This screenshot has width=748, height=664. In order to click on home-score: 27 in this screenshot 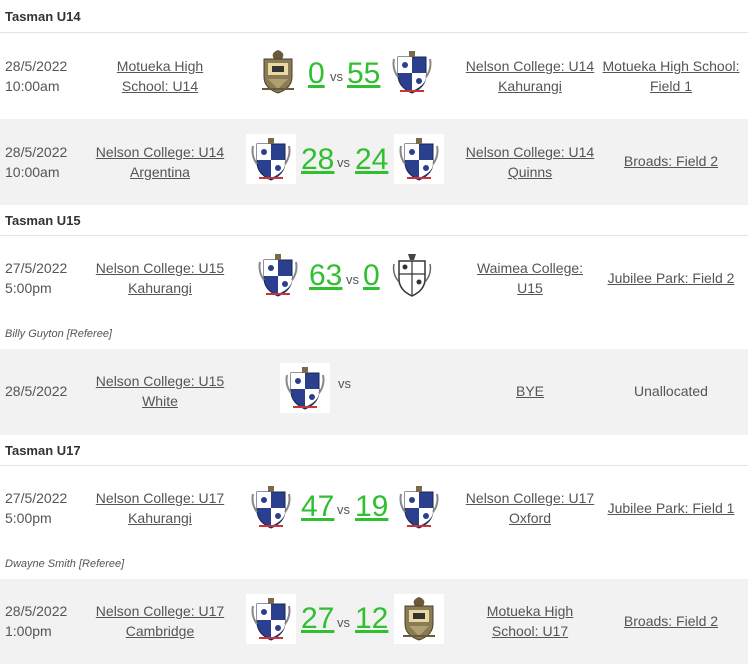, I will do `click(318, 618)`.